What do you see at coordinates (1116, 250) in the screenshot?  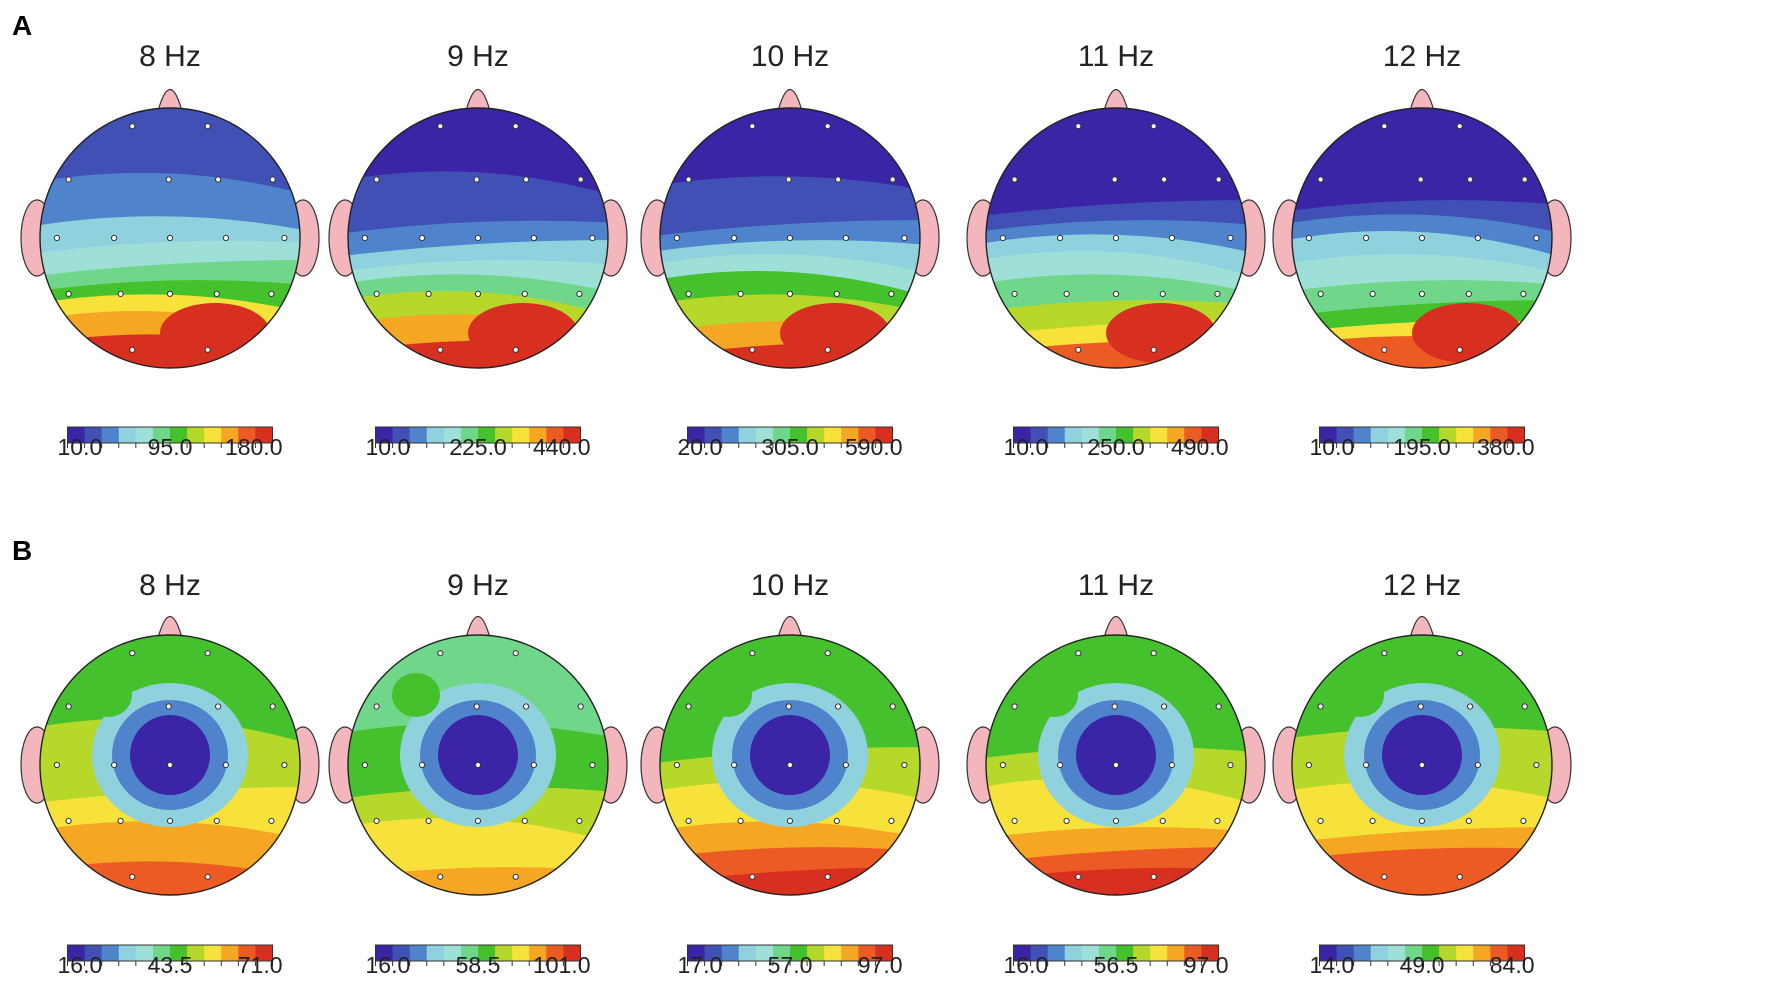 I see `scalp-map: 11 Hz 10.0 250.0 490.0` at bounding box center [1116, 250].